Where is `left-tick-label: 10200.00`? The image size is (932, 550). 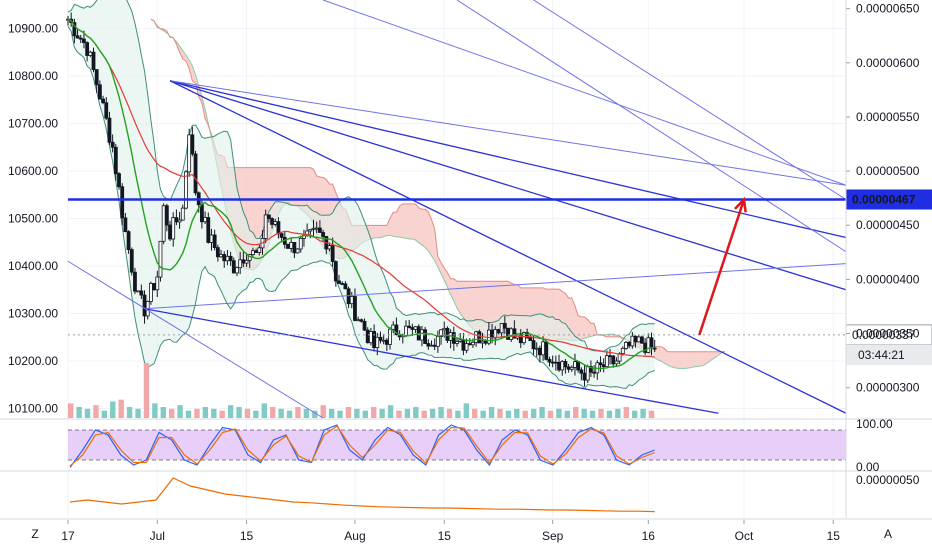
left-tick-label: 10200.00 is located at coordinates (33, 361).